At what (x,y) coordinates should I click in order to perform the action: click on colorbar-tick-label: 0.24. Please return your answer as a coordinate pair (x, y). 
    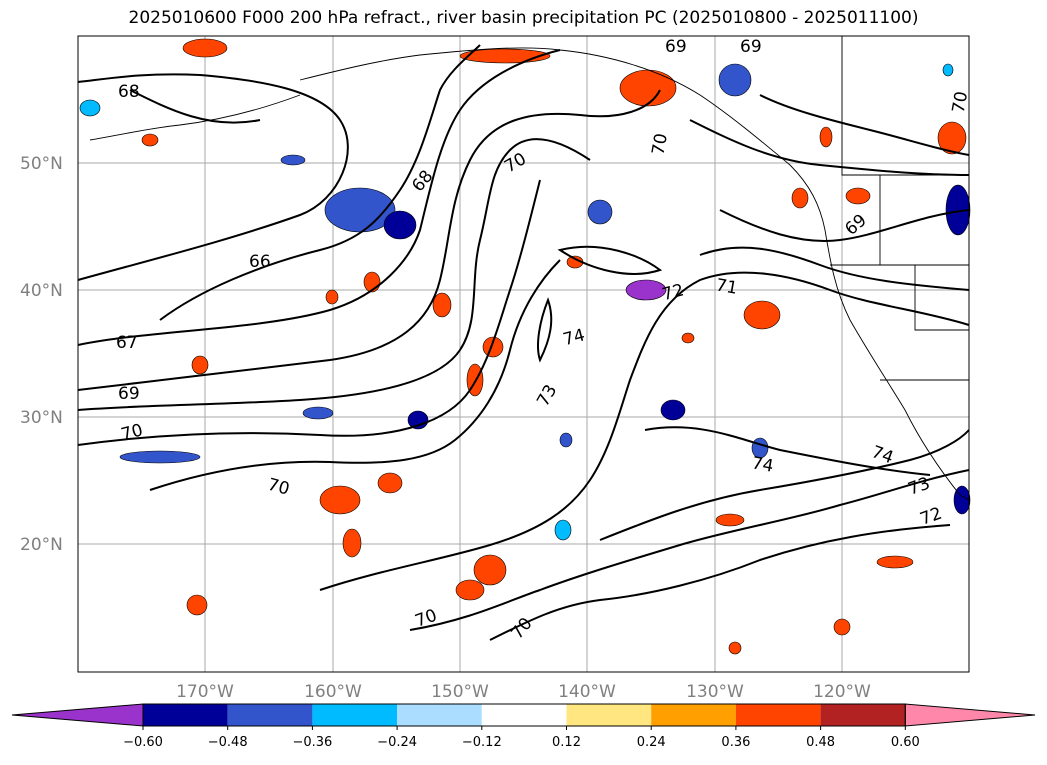
    Looking at the image, I should click on (651, 742).